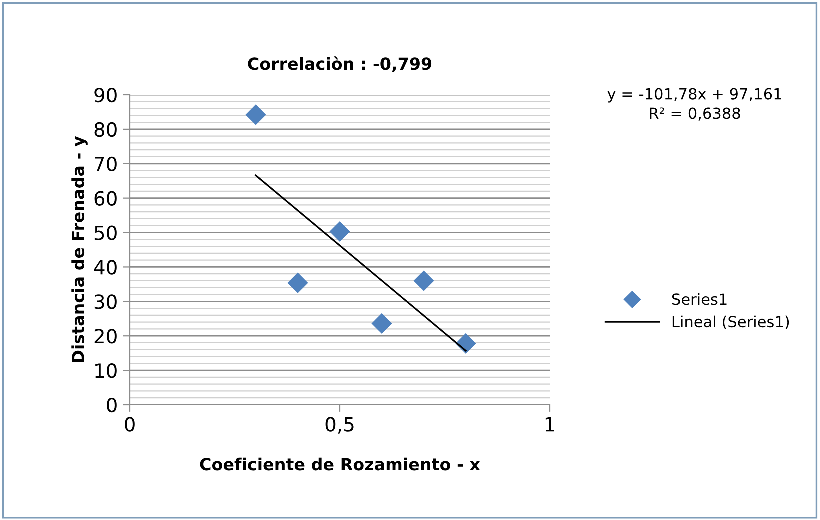 The image size is (820, 520). Describe the element at coordinates (105, 336) in the screenshot. I see `y-tick-label: 20` at that location.